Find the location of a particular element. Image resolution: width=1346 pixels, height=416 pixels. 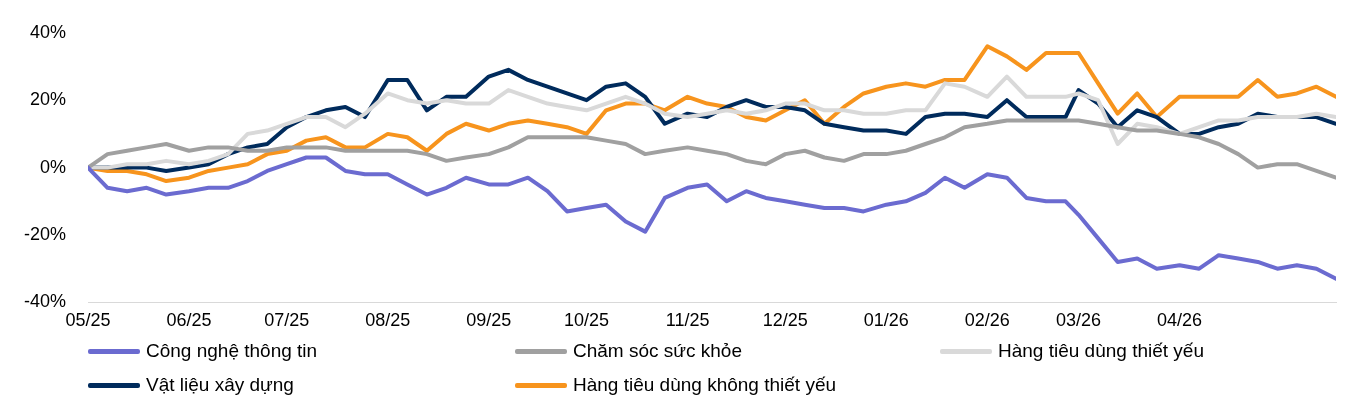

x-tick-label: 08/25 is located at coordinates (388, 320).